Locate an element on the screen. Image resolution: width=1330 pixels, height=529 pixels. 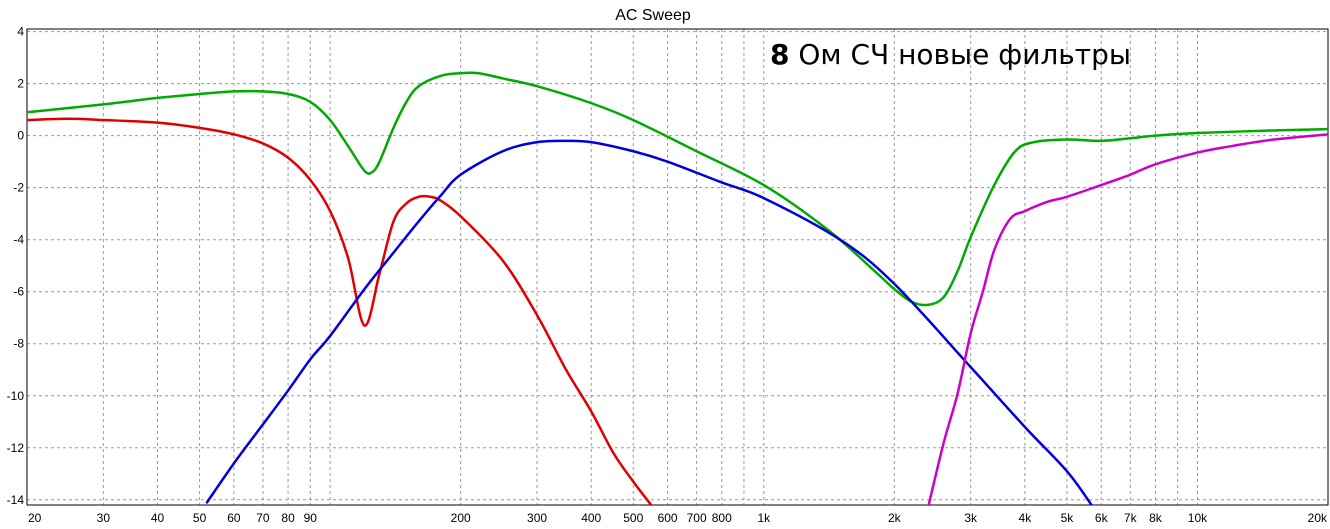
x-tick-label: 700 is located at coordinates (697, 518).